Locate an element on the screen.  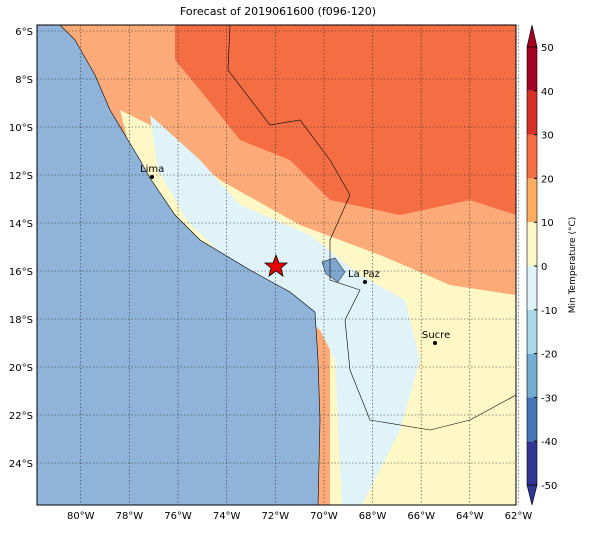
colorbar-tick-label: 0 is located at coordinates (544, 267).